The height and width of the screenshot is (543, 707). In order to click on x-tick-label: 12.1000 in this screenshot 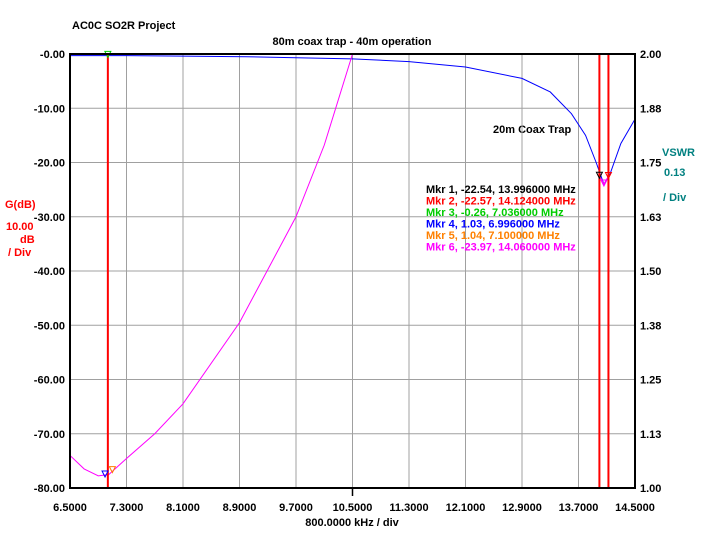, I will do `click(466, 508)`.